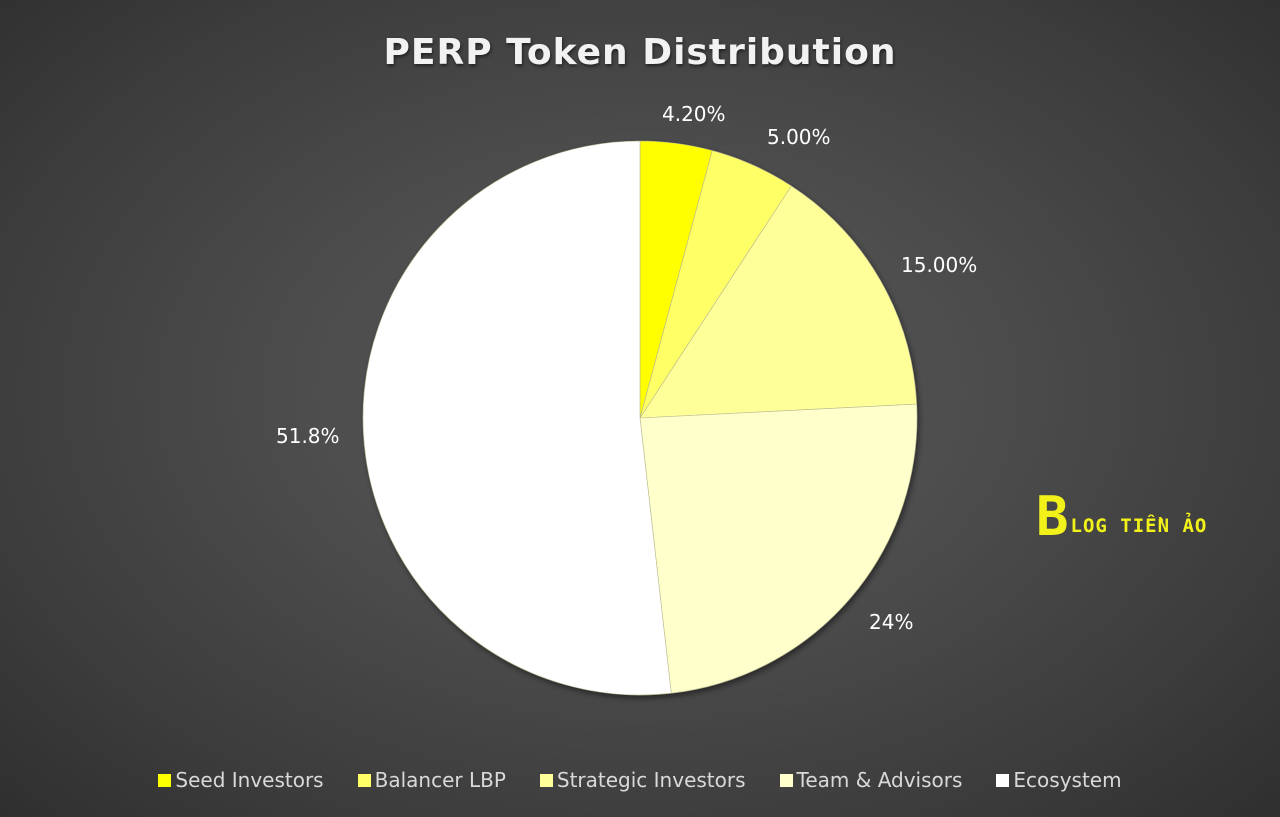  I want to click on blog-watermark-logo: B LOG TIỀN ẢO, so click(1121, 517).